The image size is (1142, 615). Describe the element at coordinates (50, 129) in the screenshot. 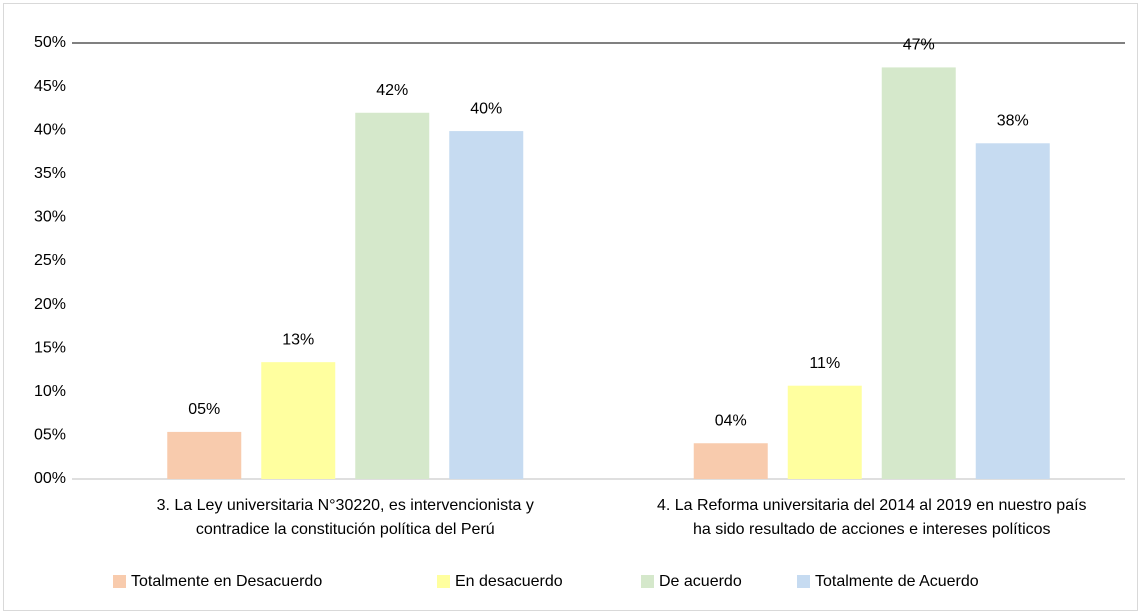

I see `y-tick-label: 40%` at that location.